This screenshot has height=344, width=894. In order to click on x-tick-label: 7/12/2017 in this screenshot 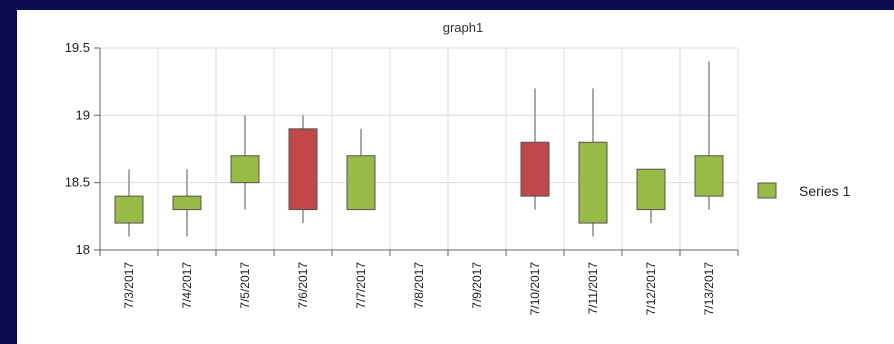, I will do `click(651, 289)`.